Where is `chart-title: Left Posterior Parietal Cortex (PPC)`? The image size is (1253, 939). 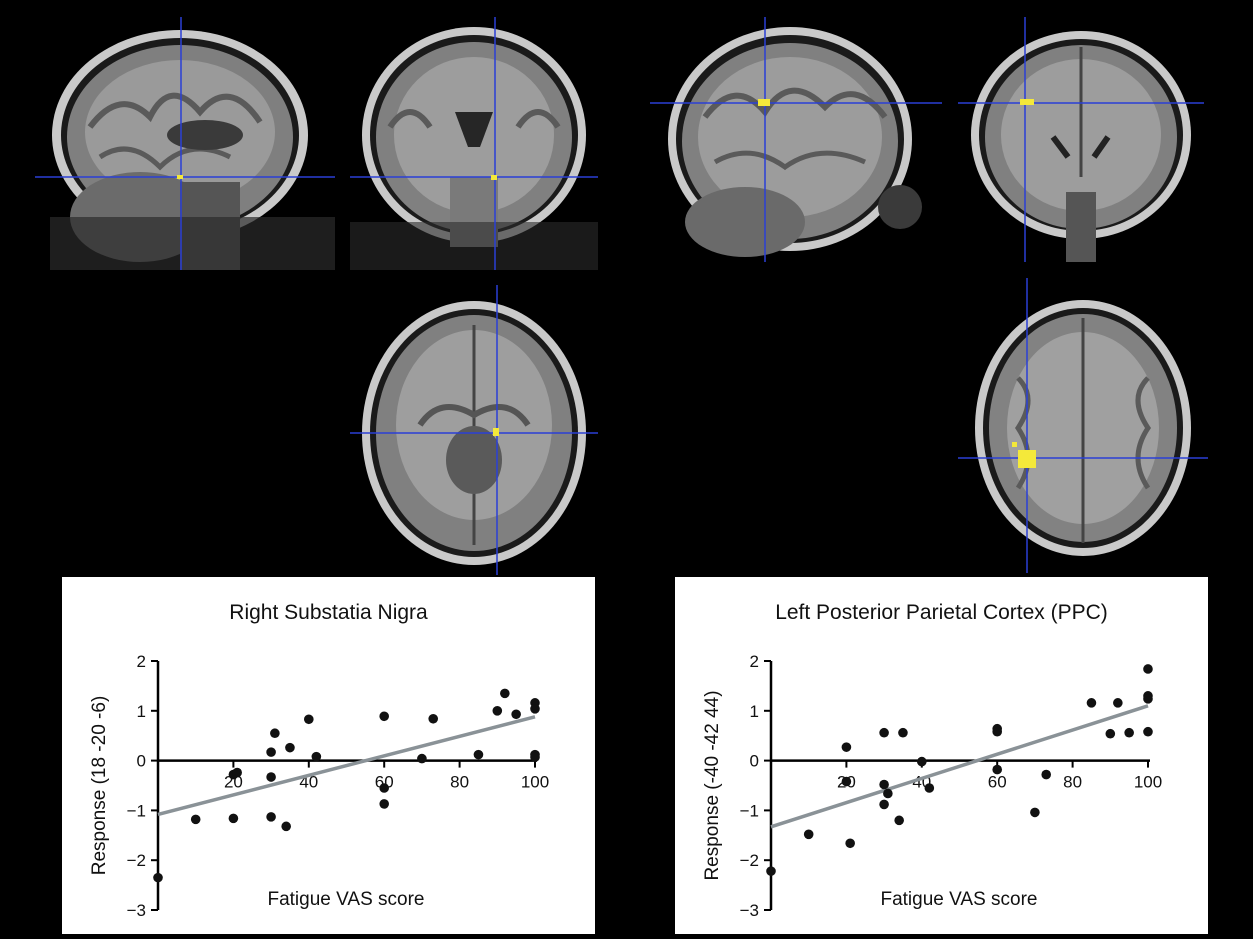
chart-title: Left Posterior Parietal Cortex (PPC) is located at coordinates (941, 612).